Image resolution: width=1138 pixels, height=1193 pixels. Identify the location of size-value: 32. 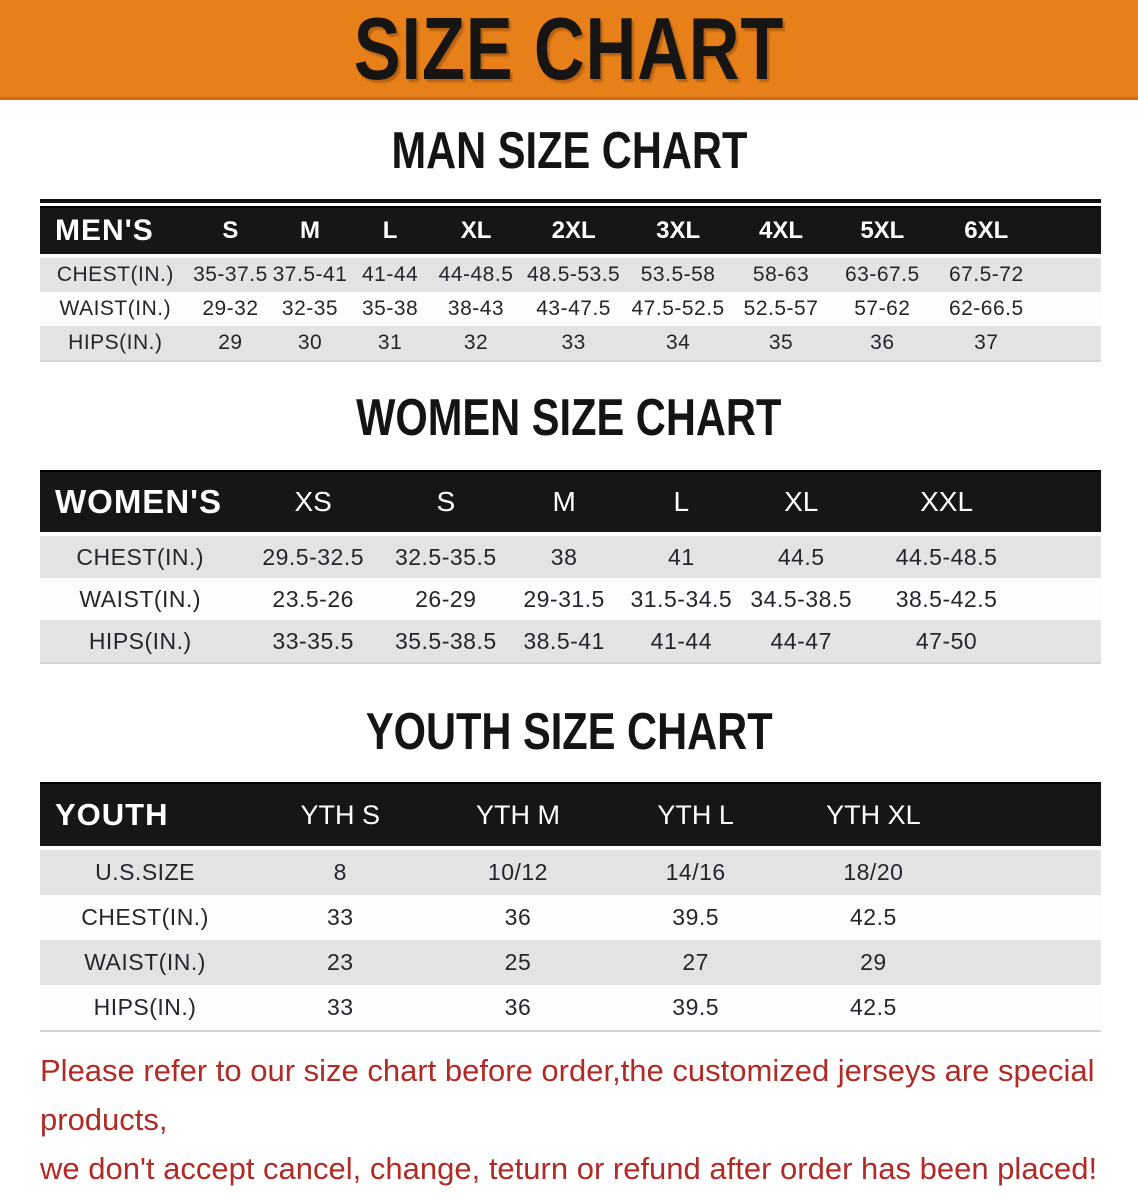
(476, 344).